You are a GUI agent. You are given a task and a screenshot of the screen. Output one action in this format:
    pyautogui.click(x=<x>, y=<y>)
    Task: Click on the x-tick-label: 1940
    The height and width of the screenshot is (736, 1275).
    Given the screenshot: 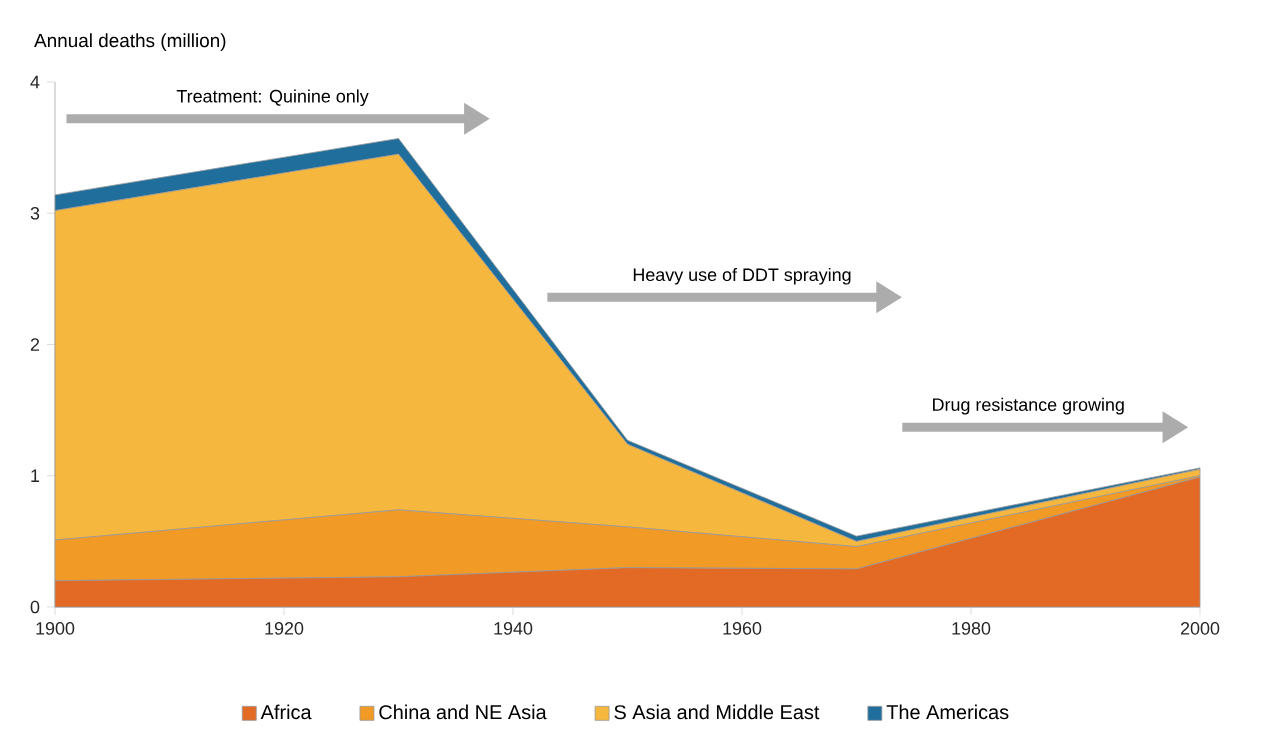 What is the action you would take?
    pyautogui.click(x=513, y=628)
    